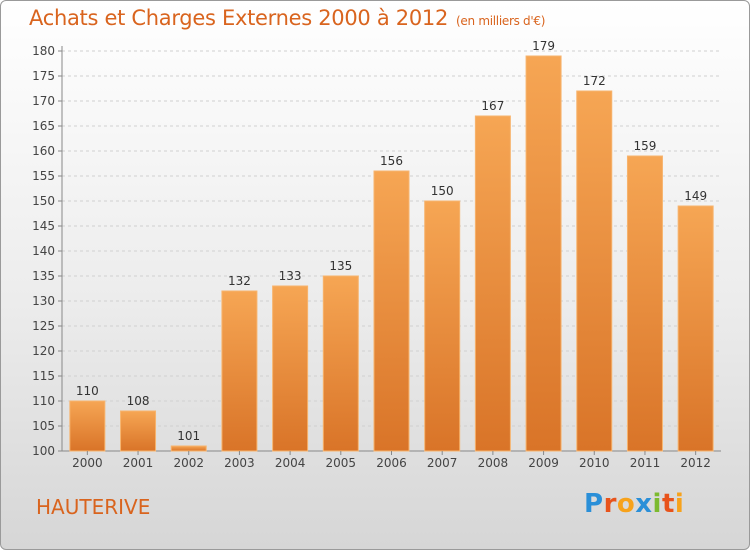 Image resolution: width=750 pixels, height=550 pixels. What do you see at coordinates (644, 504) in the screenshot?
I see `logo-letter: x` at bounding box center [644, 504].